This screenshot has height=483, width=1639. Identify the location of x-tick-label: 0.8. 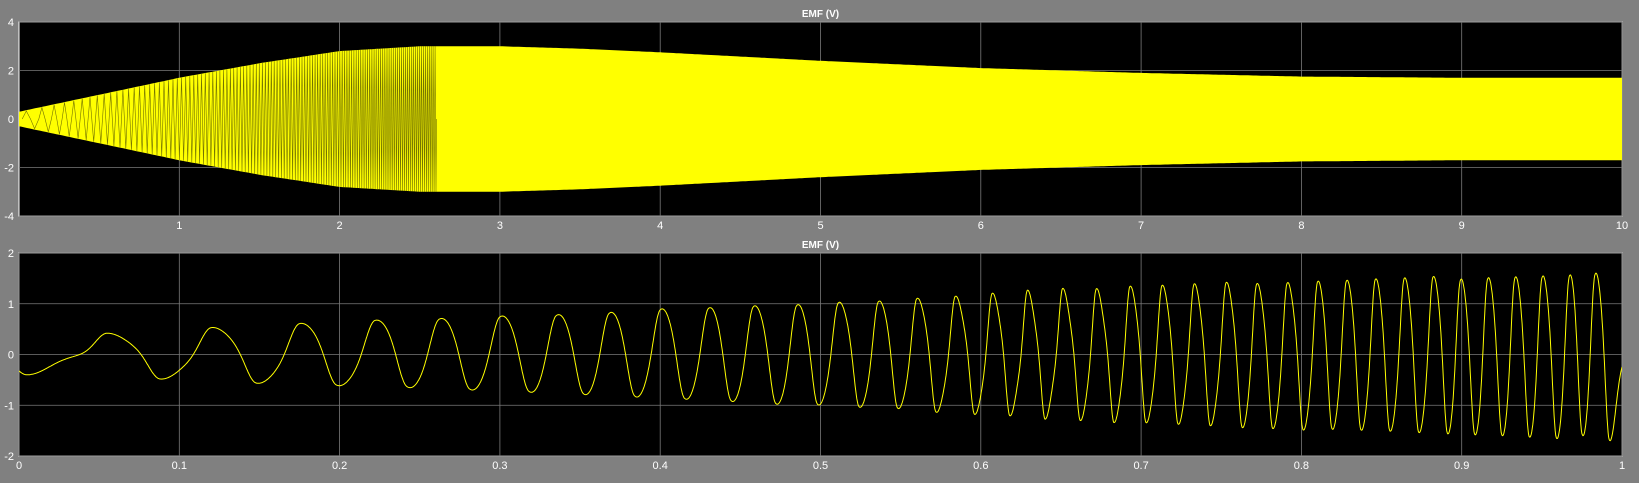
(1301, 466).